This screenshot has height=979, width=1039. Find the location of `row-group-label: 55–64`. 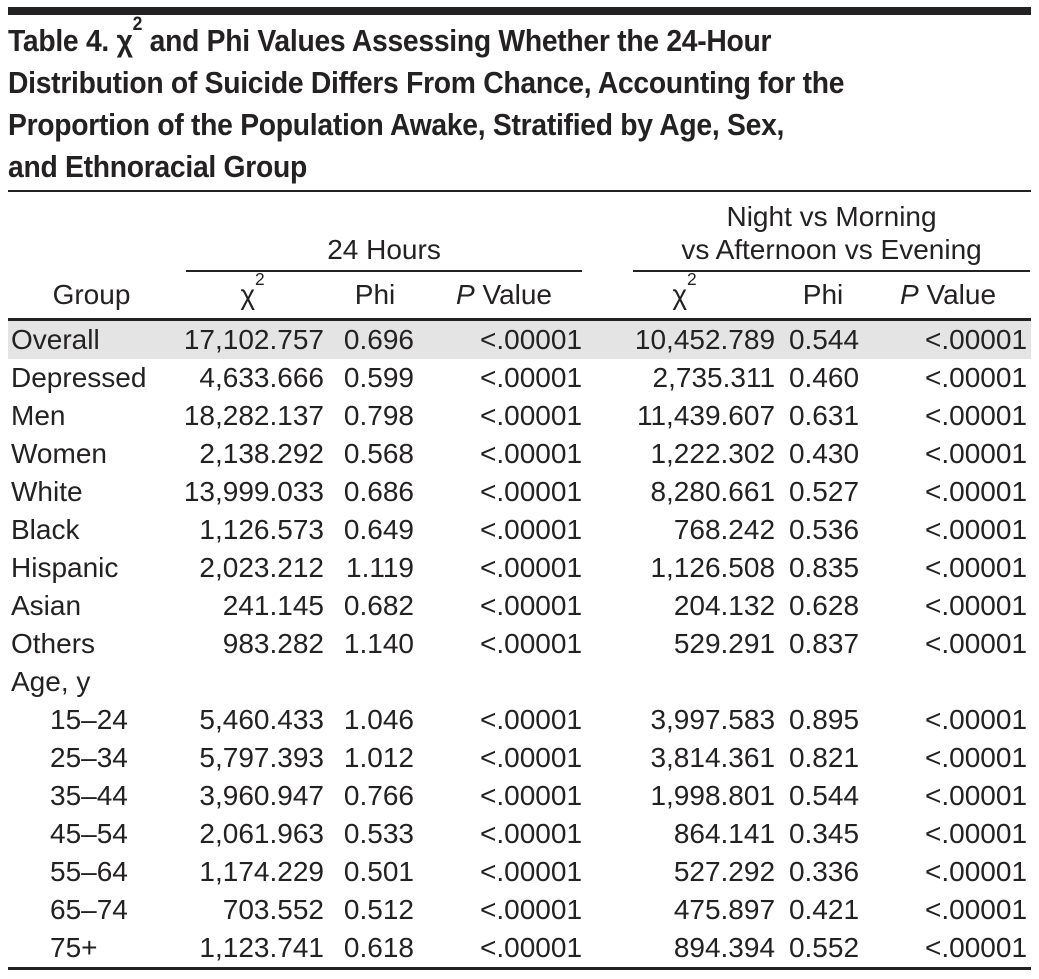

row-group-label: 55–64 is located at coordinates (89, 871).